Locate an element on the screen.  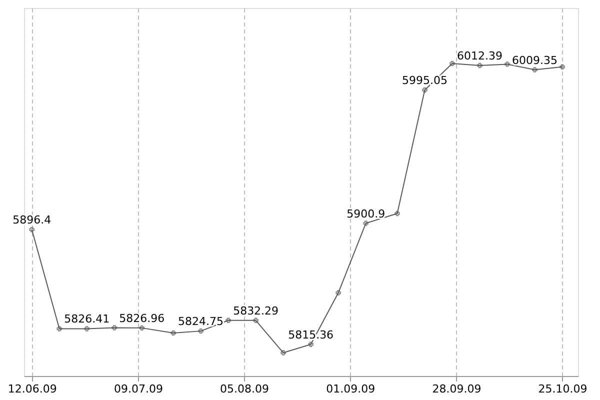
data-label: 5826.96 is located at coordinates (142, 318).